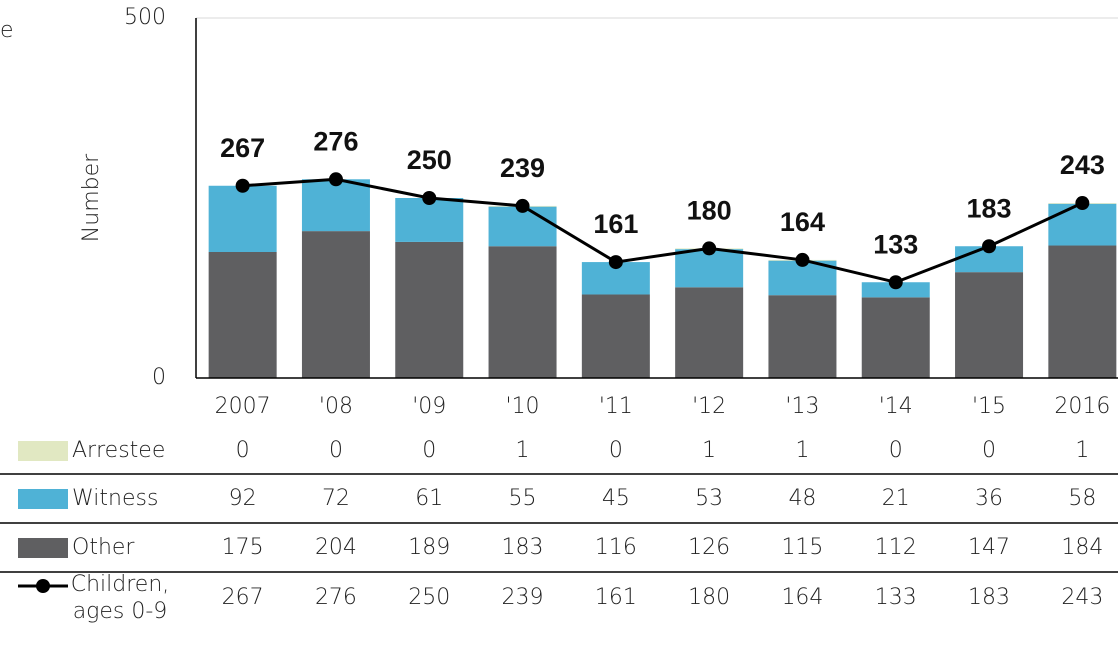 The height and width of the screenshot is (651, 1118). I want to click on table-cell: 184, so click(1082, 547).